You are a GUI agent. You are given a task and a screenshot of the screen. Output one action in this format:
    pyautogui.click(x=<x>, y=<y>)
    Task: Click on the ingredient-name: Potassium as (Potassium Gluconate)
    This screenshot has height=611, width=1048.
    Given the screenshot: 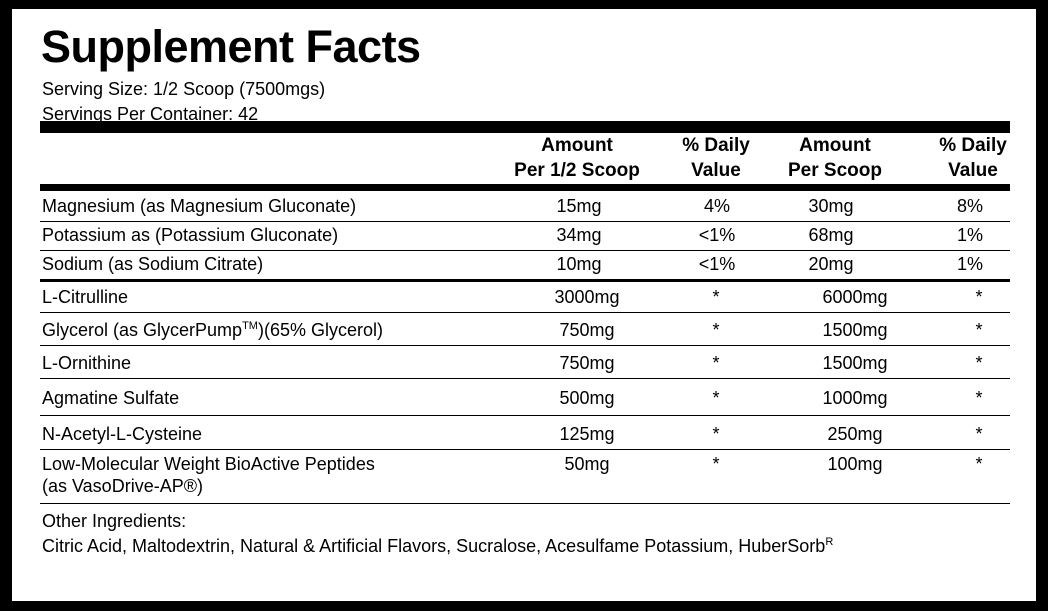 What is the action you would take?
    pyautogui.click(x=190, y=235)
    